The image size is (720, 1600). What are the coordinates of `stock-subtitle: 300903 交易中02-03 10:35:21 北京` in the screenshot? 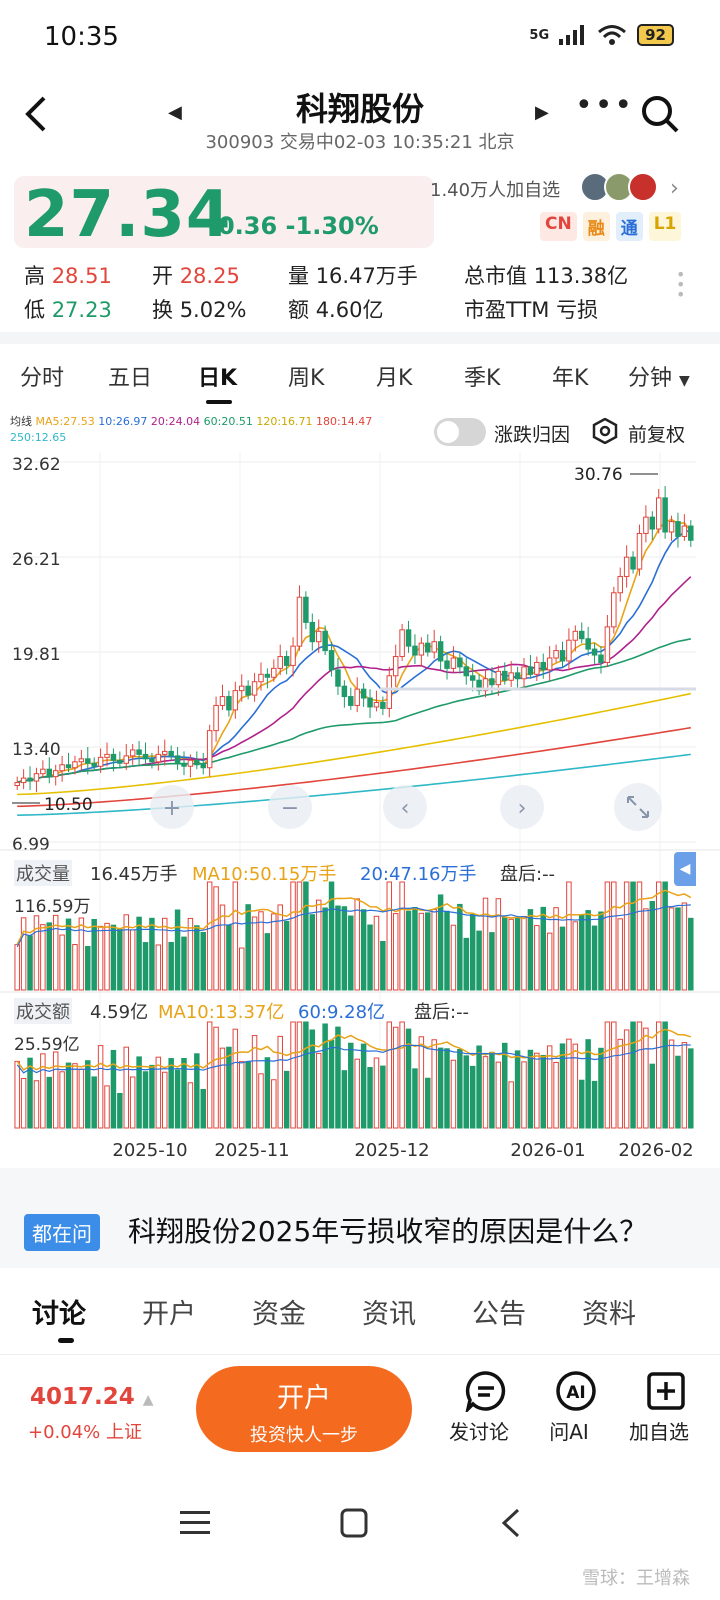 It's located at (360, 142).